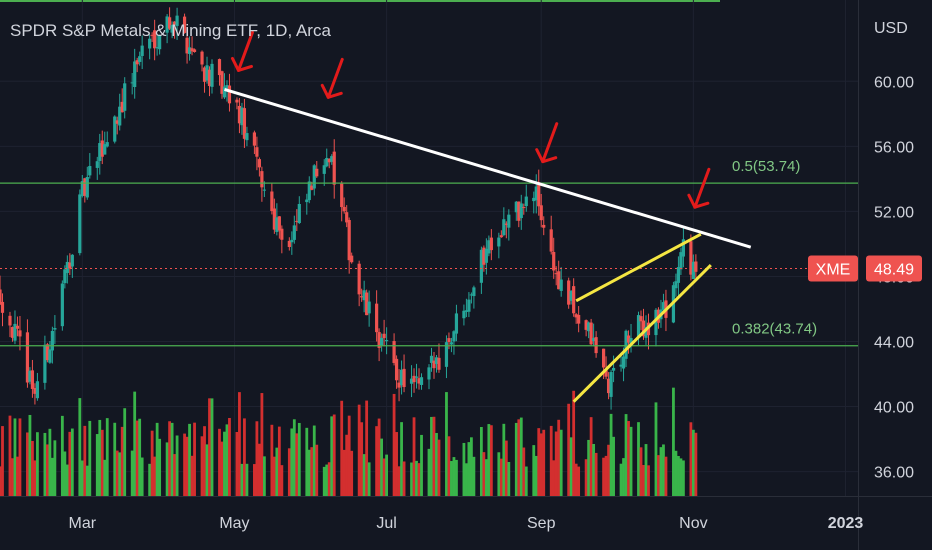 This screenshot has height=550, width=932. Describe the element at coordinates (331, 91) in the screenshot. I see `arrow-head` at that location.